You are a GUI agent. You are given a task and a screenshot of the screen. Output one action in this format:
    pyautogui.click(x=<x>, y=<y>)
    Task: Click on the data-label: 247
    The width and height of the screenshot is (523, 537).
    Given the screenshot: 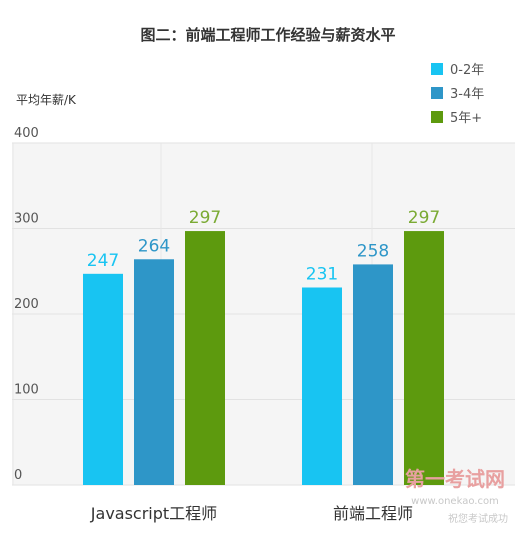 What is the action you would take?
    pyautogui.click(x=103, y=261)
    